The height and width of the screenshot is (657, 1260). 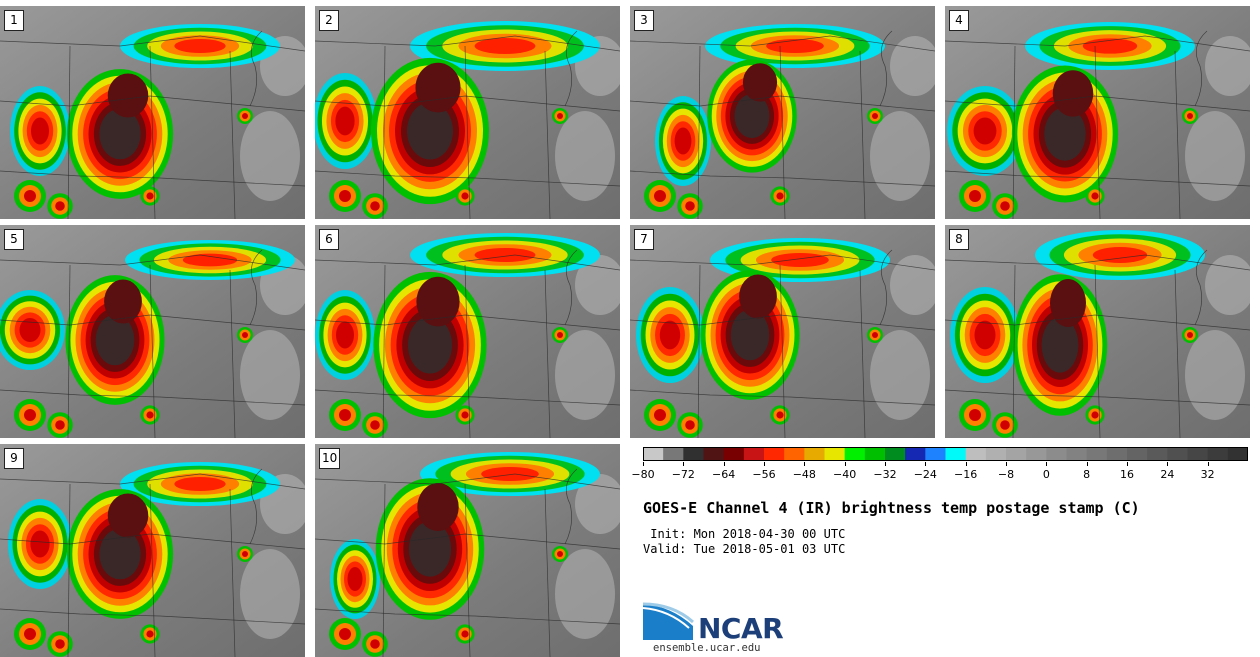 I want to click on panel-2: 2, so click(x=467, y=112).